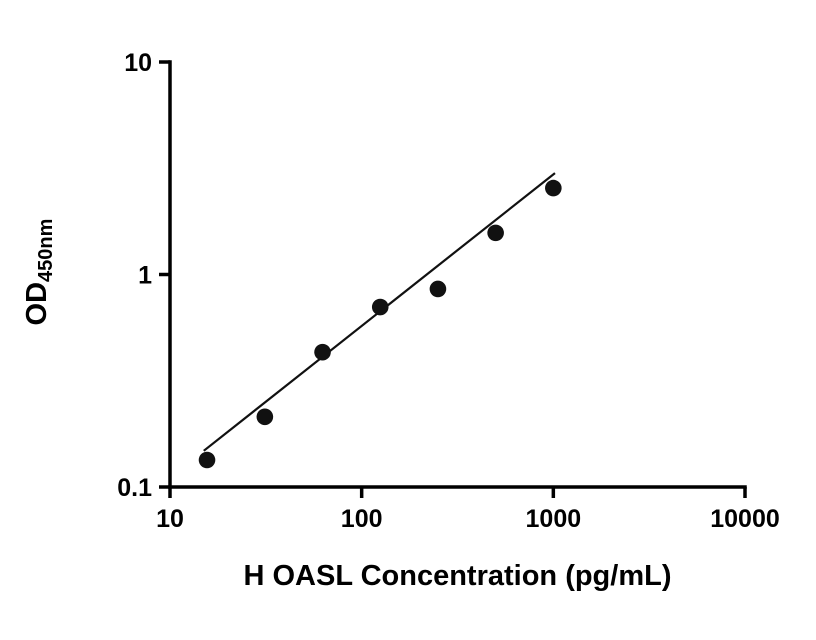 The width and height of the screenshot is (816, 640). I want to click on y-axis-title: OD450nm, so click(39, 272).